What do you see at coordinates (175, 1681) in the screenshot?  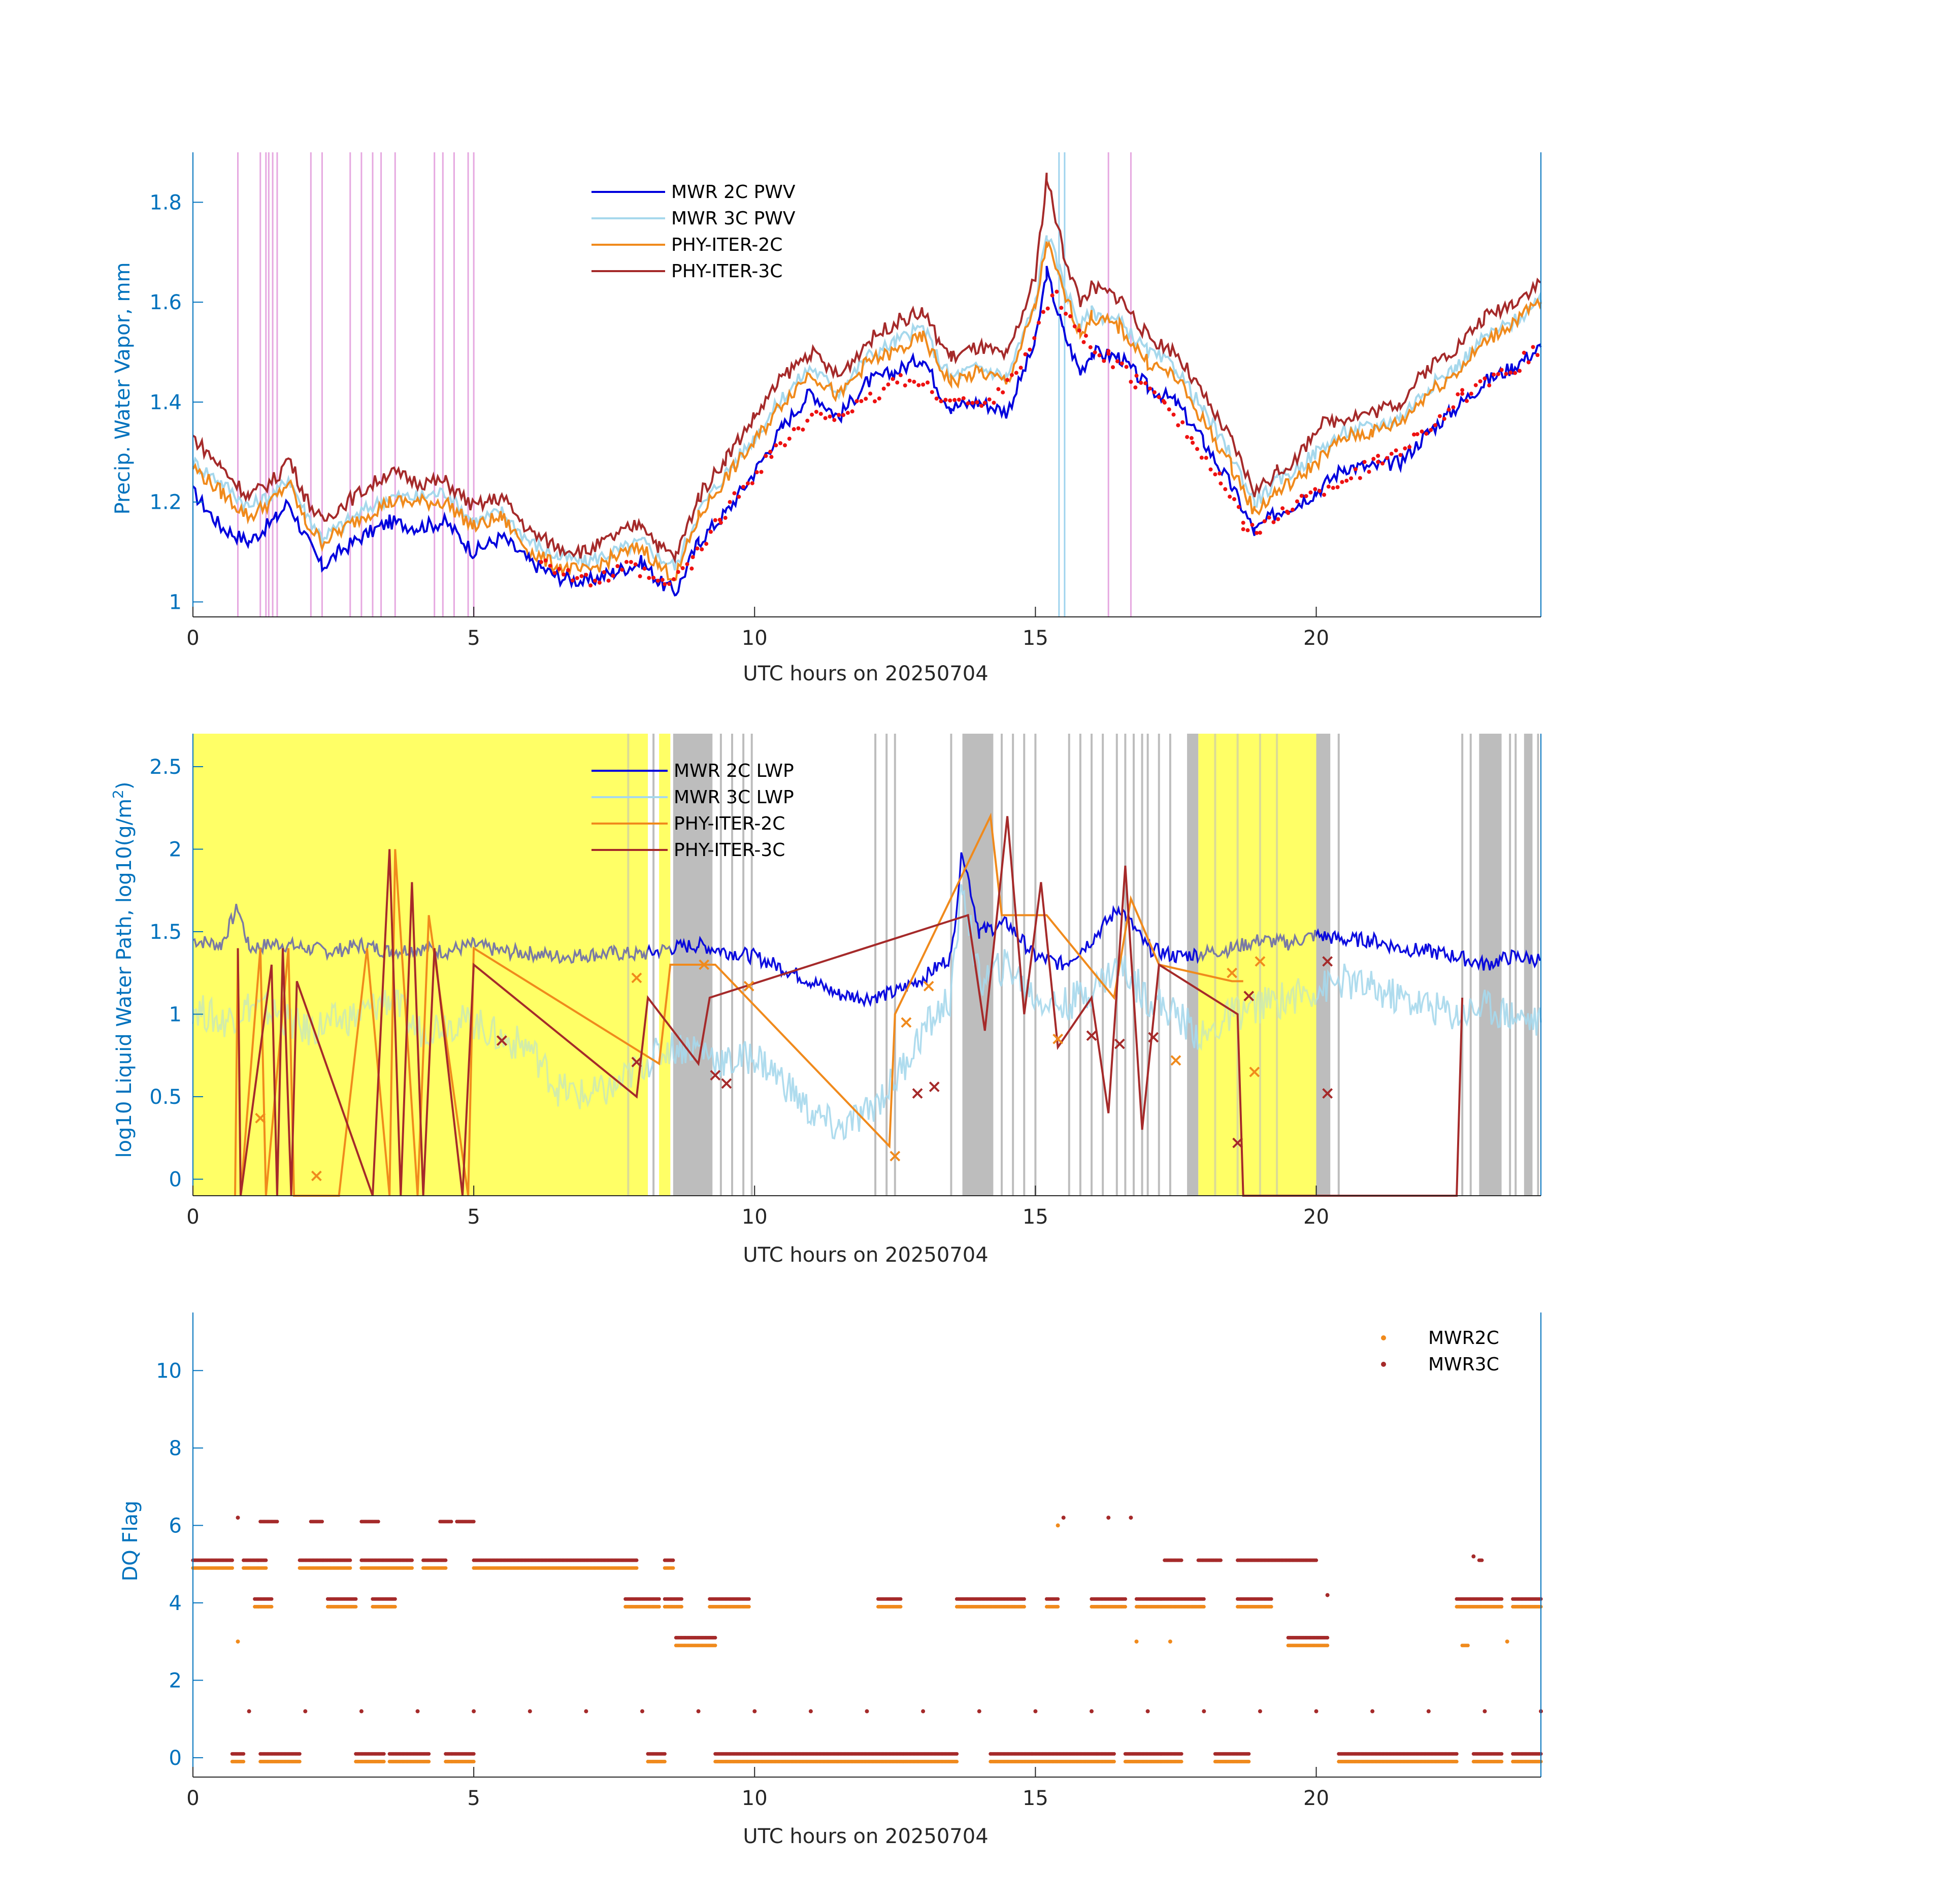 I see `dq-y-tick-label: 2` at bounding box center [175, 1681].